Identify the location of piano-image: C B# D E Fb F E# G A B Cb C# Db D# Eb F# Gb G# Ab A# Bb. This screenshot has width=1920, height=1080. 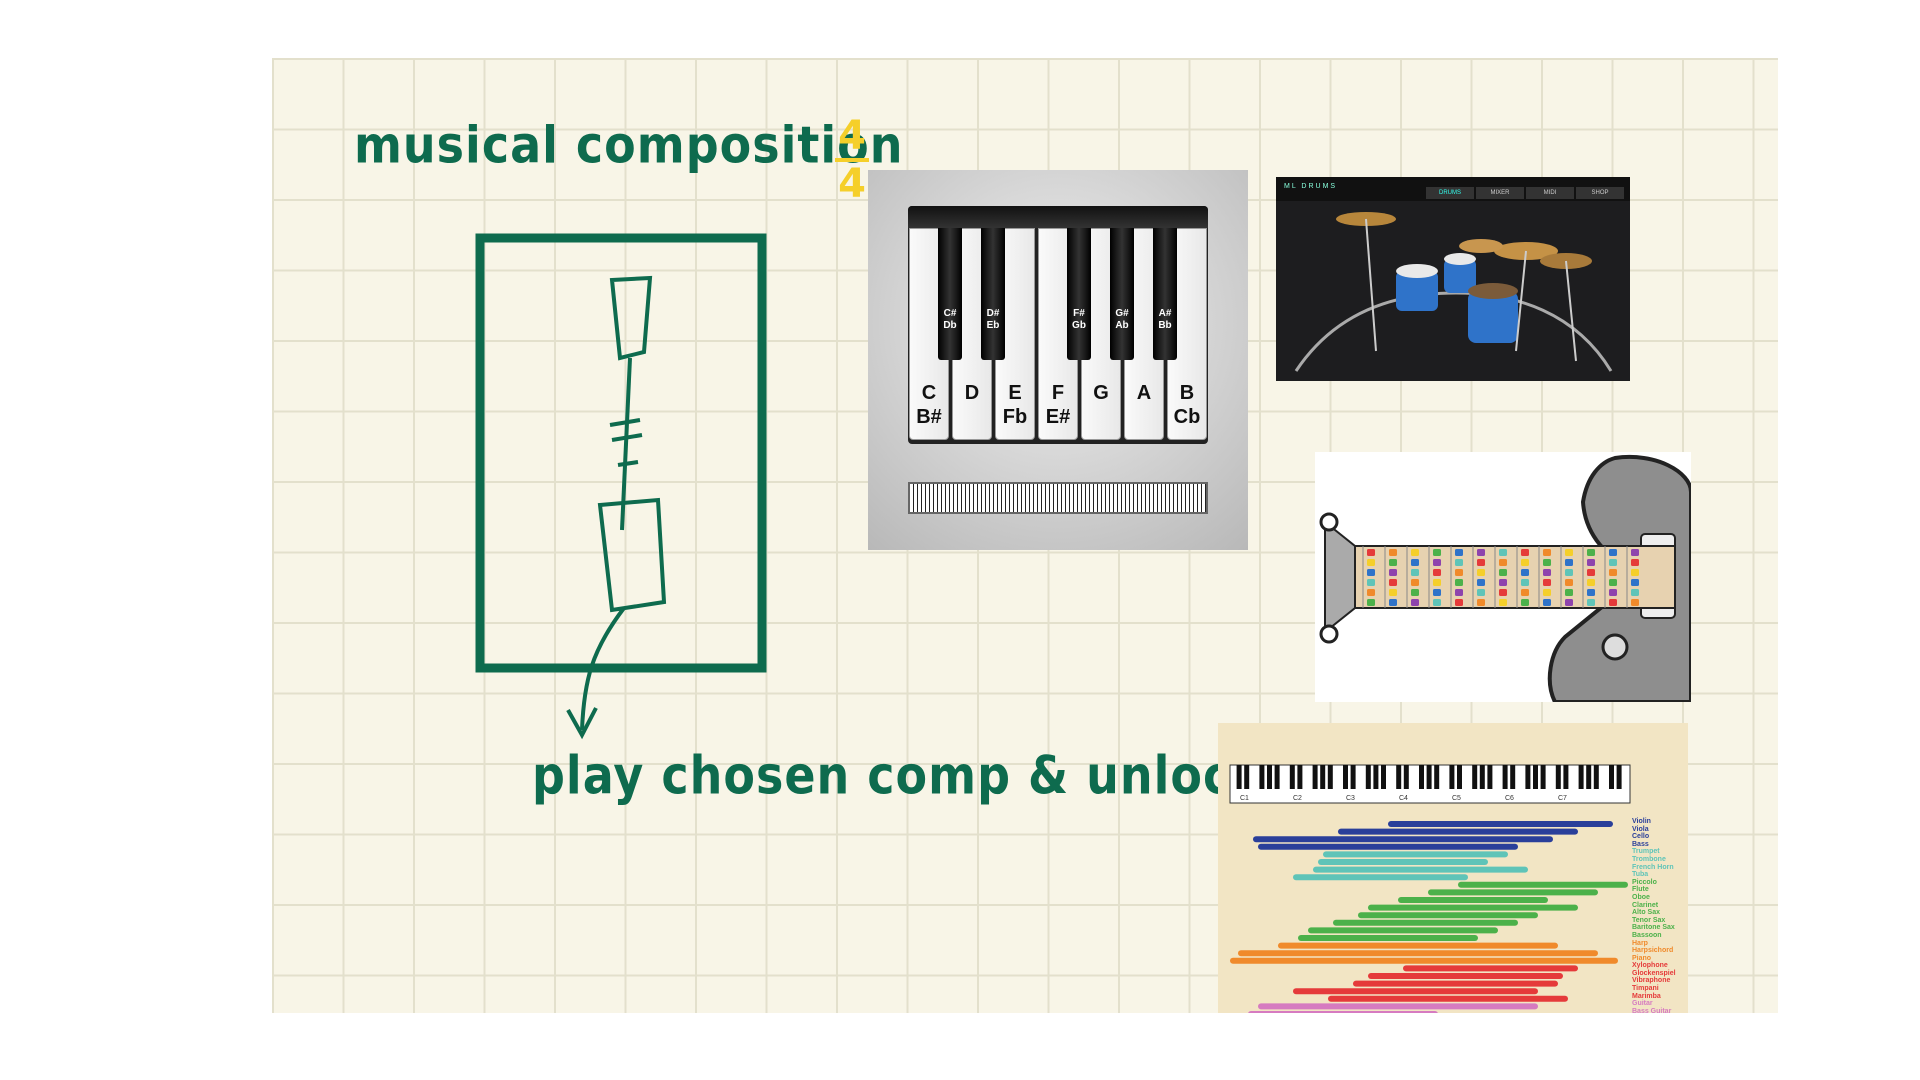
(1058, 360).